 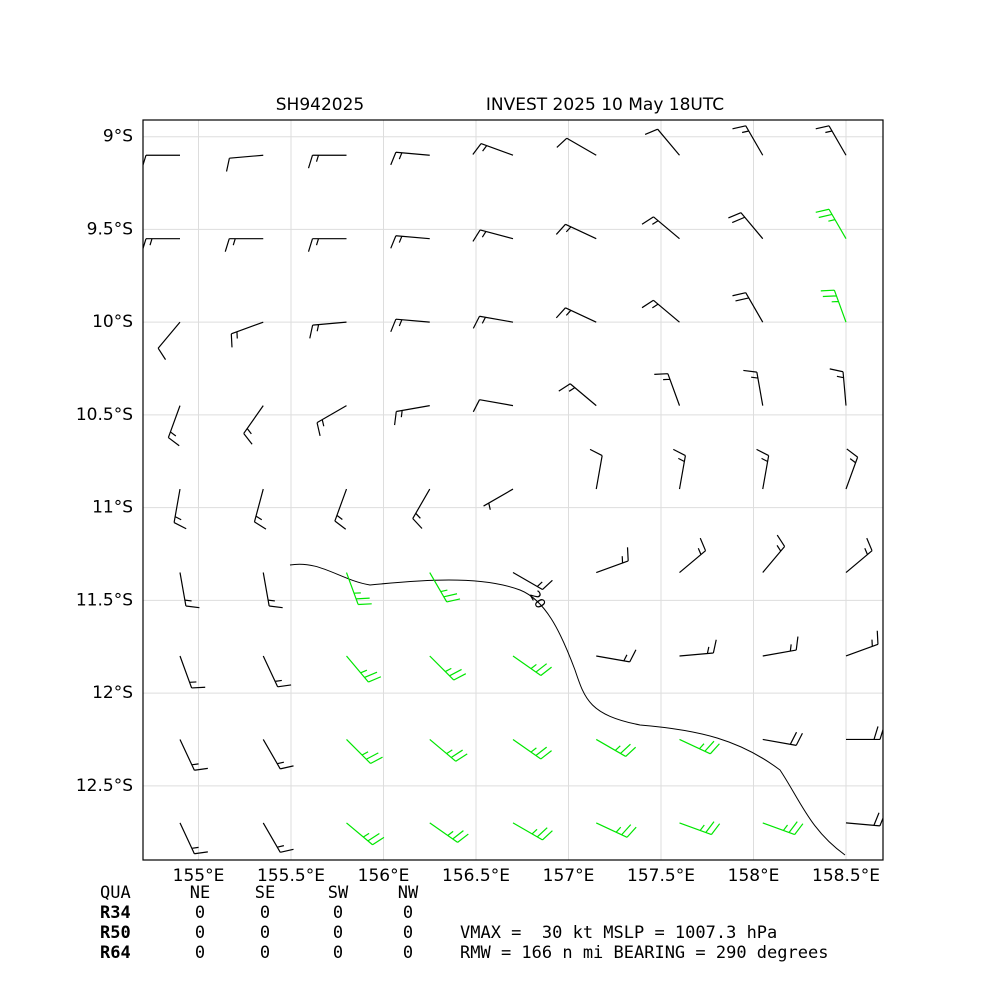 I want to click on y-tick-label: 11°S, so click(x=112, y=508).